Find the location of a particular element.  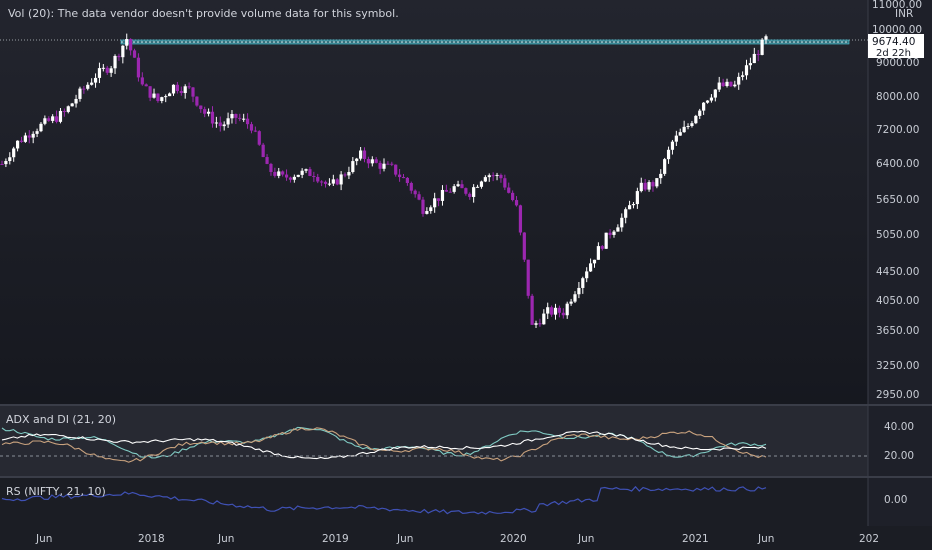

time-label: Jun is located at coordinates (765, 539).